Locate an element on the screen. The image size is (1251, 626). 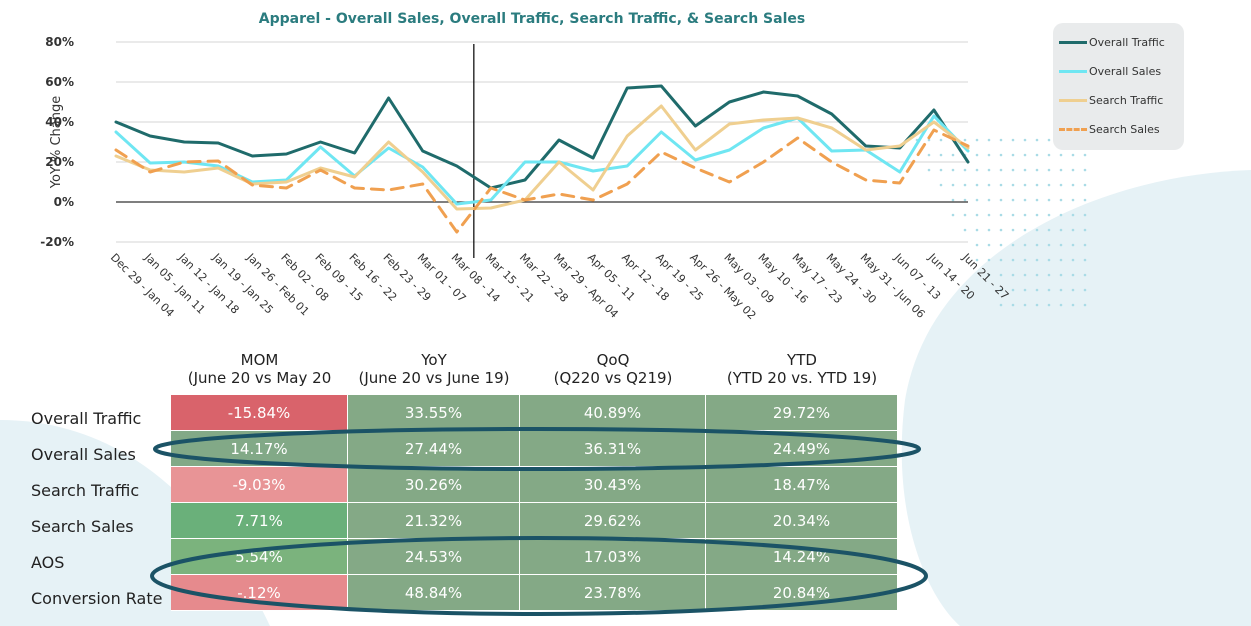
table-cell: 29.72% is located at coordinates (802, 413).